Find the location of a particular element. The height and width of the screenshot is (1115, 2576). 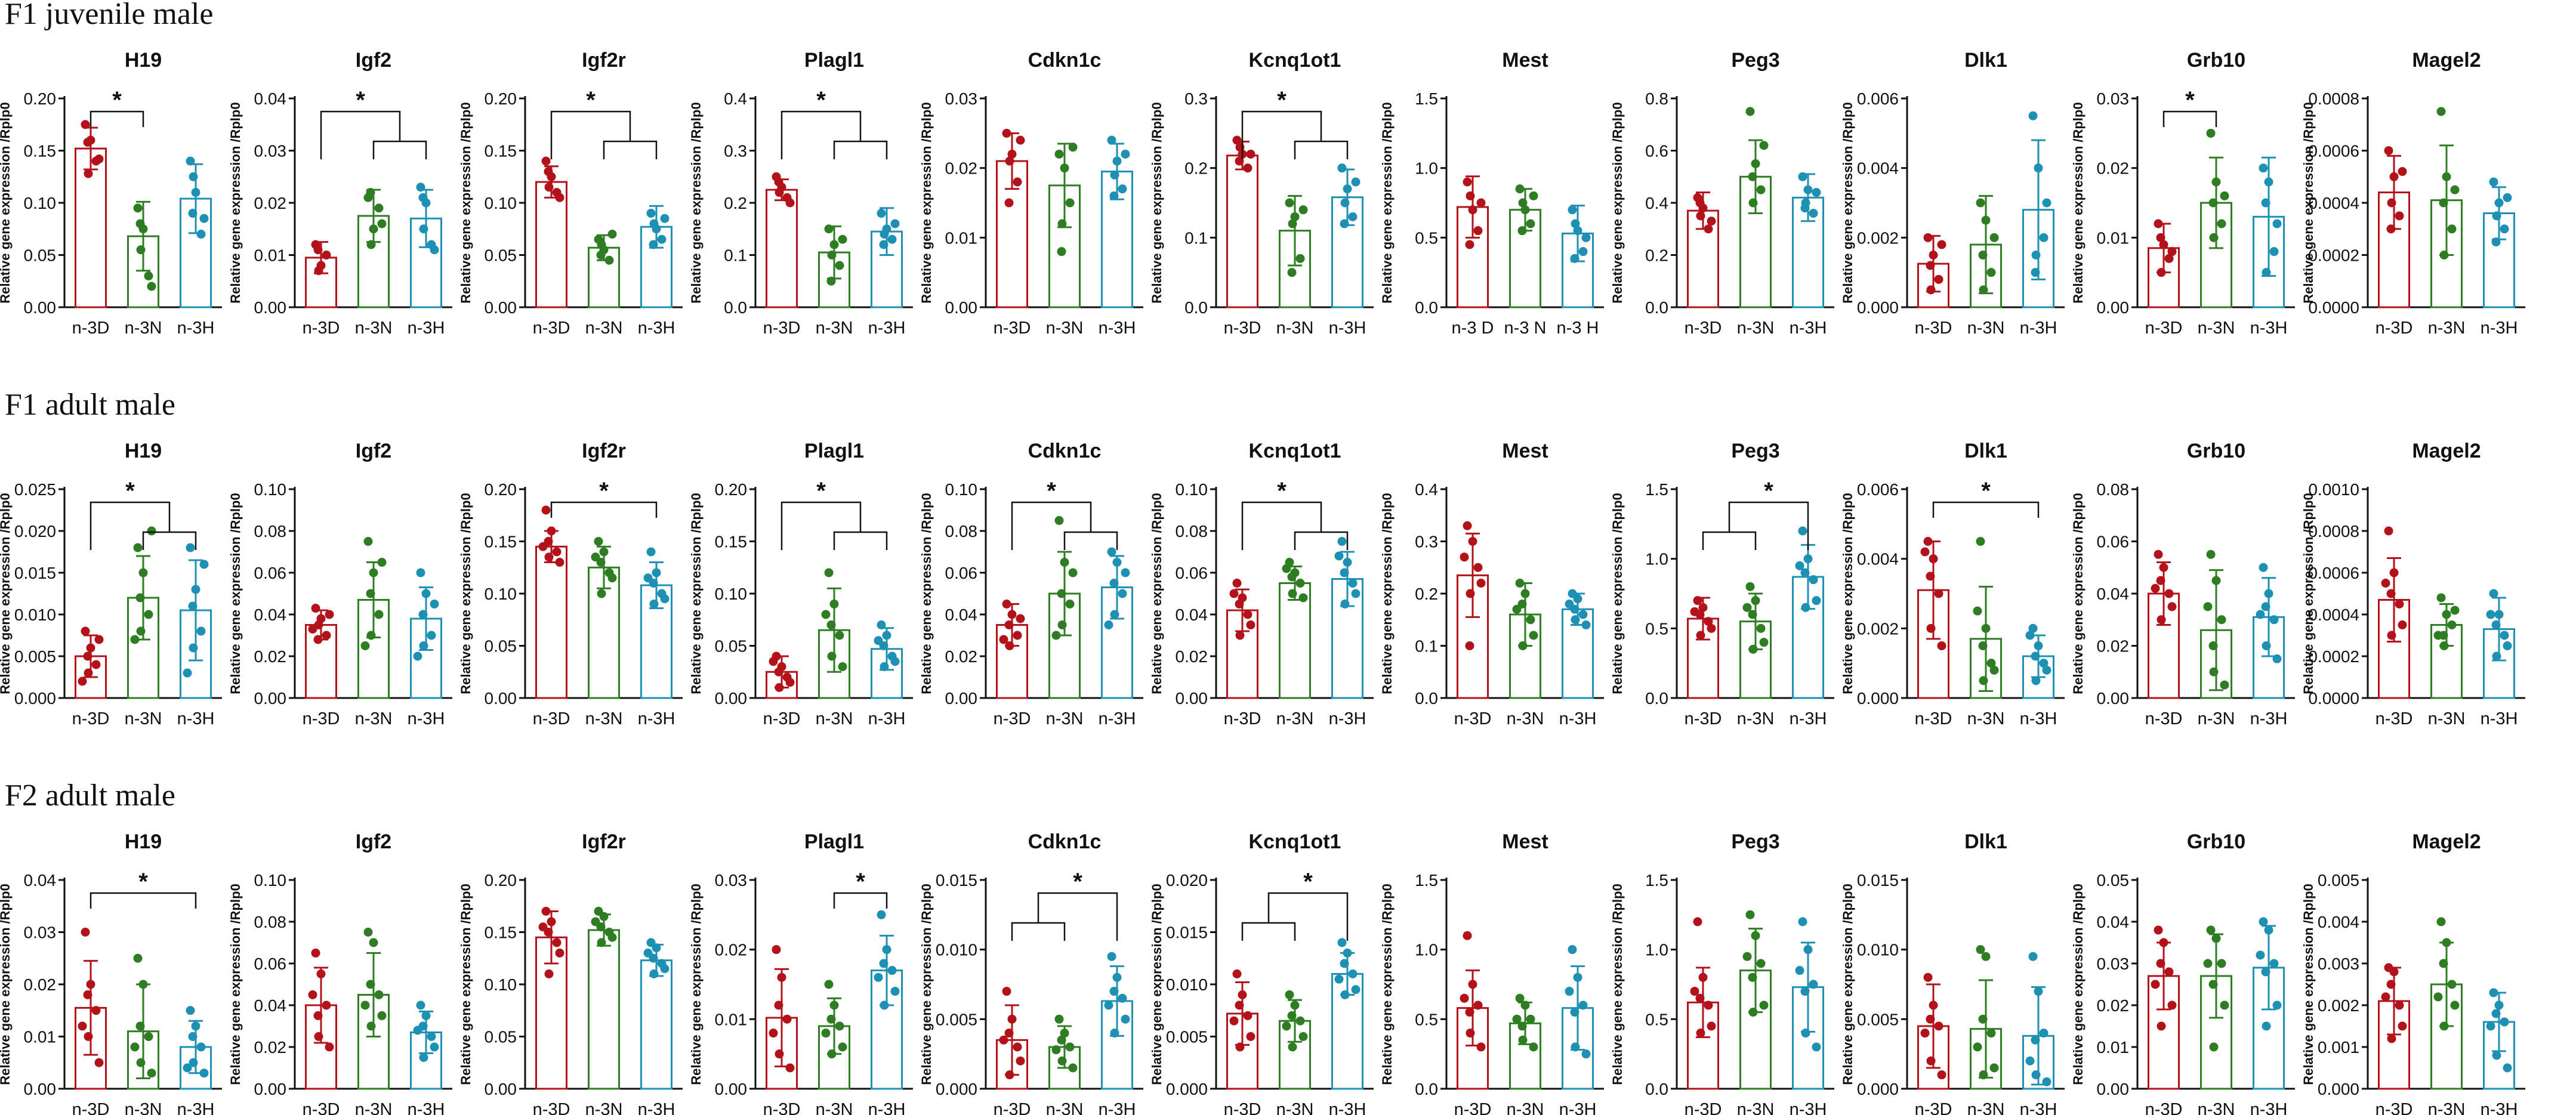

panel-title: Igf2 is located at coordinates (374, 841).